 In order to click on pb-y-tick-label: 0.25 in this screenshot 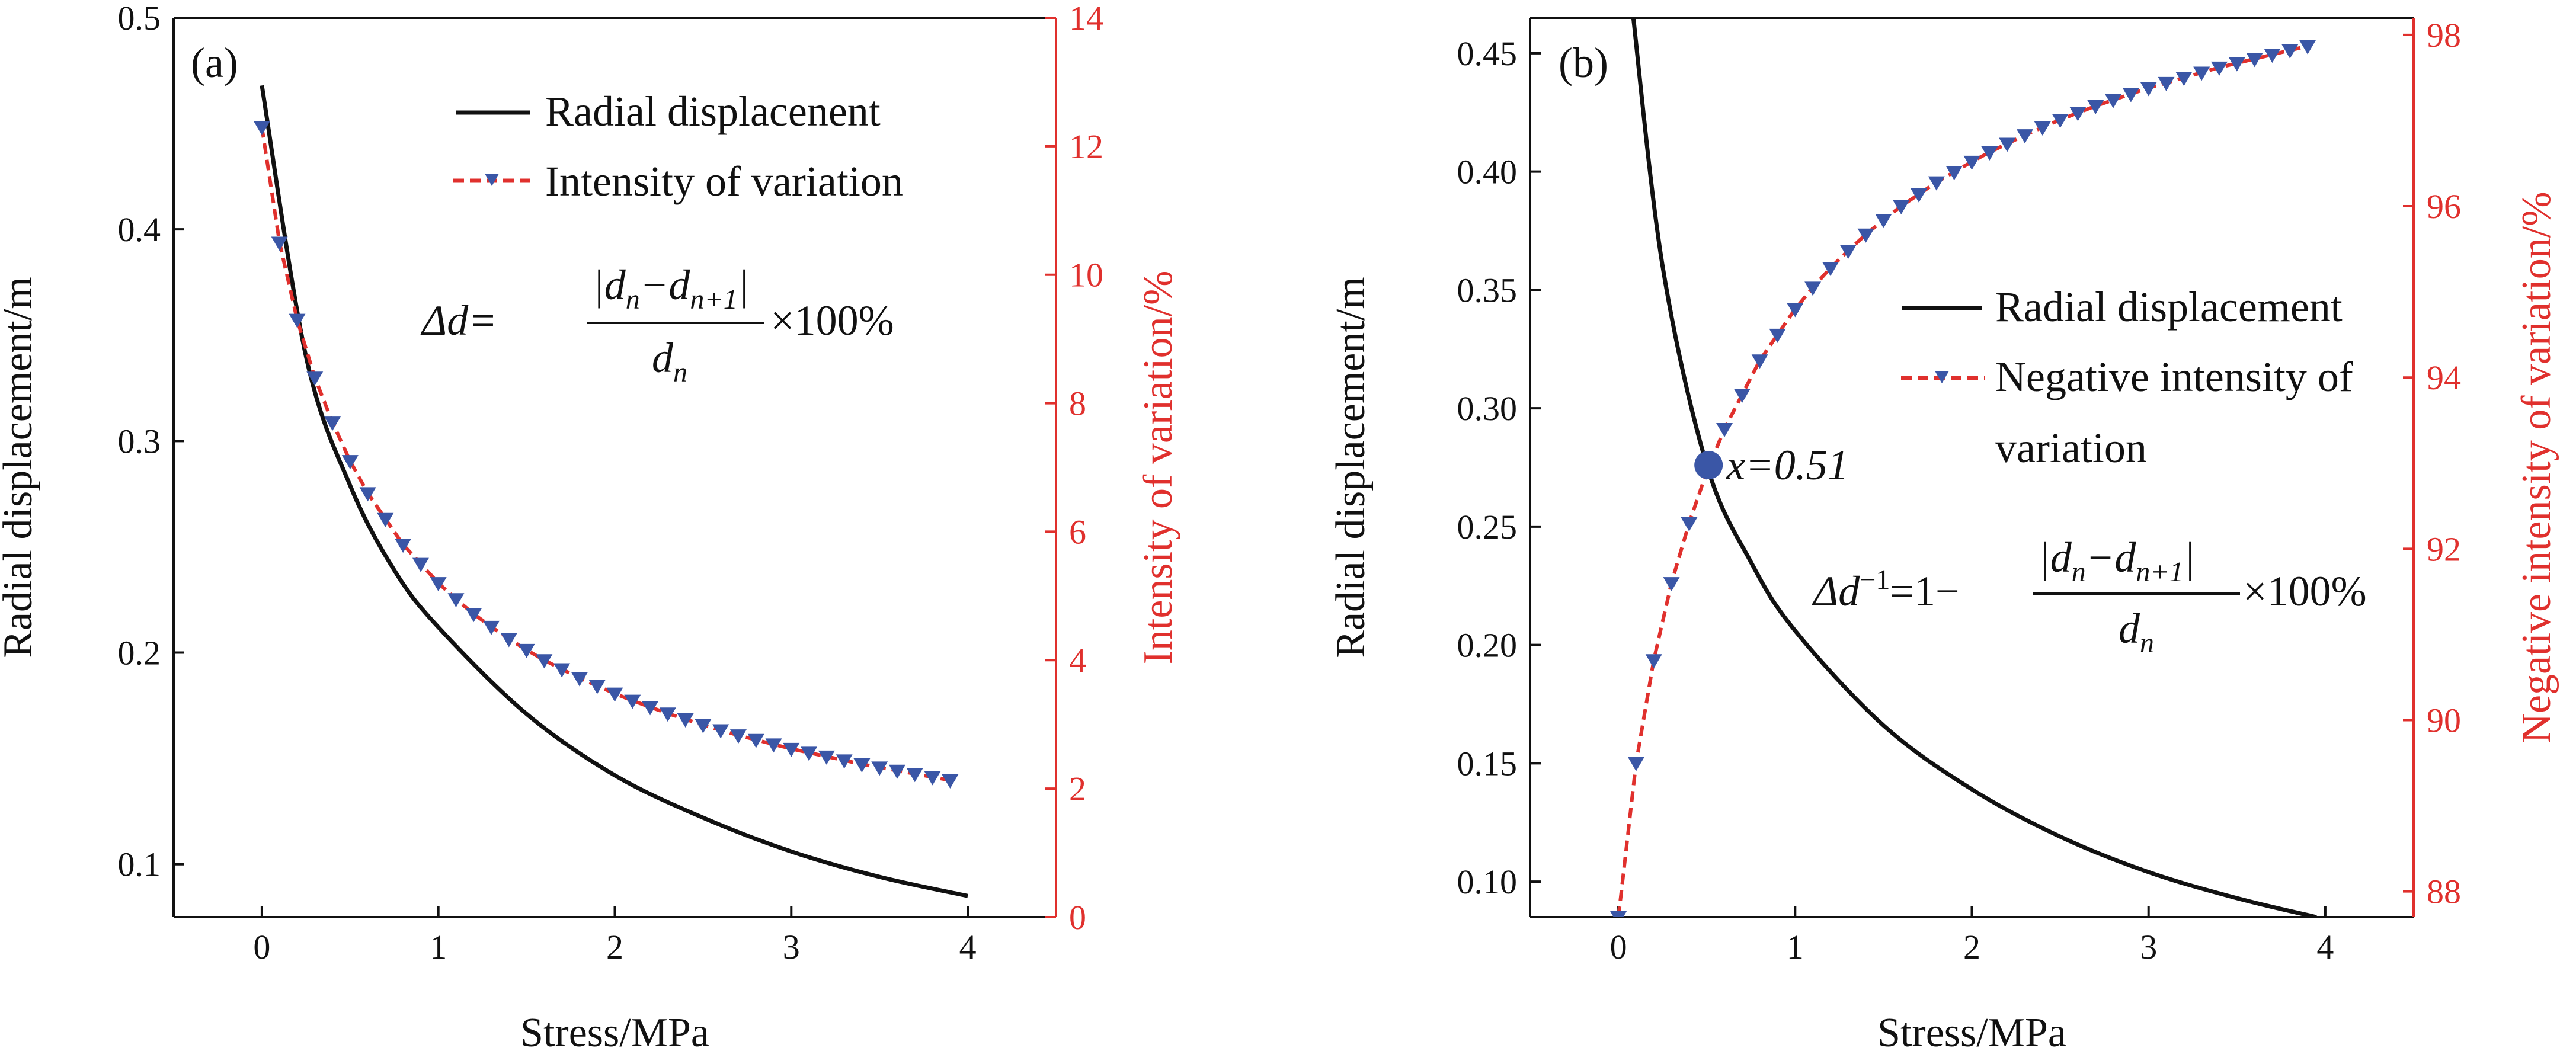, I will do `click(1487, 527)`.